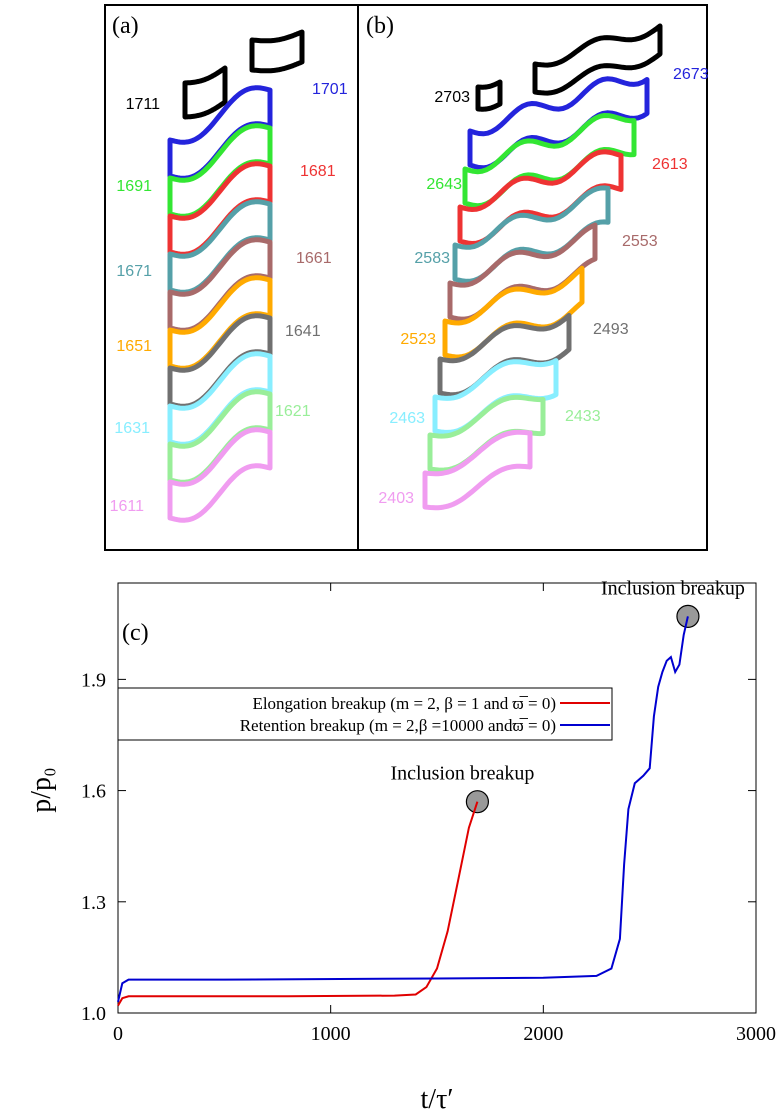 This screenshot has height=1113, width=777. I want to click on breakup-marker, so click(688, 616).